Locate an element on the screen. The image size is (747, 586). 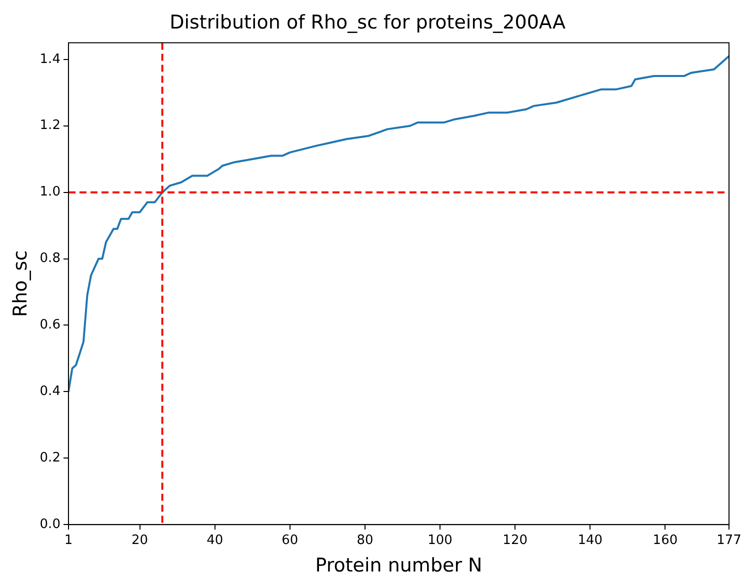
y-tick-label: 0.8 is located at coordinates (50, 258).